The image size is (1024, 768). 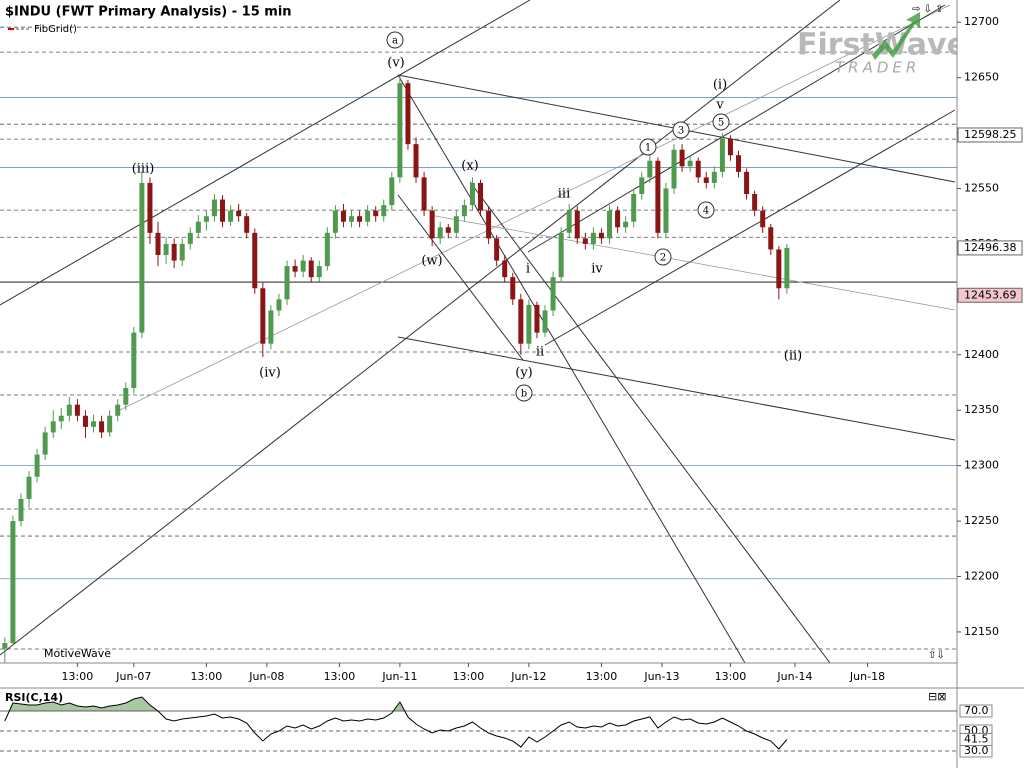 I want to click on price-marker-label: 12496.38, so click(x=990, y=247).